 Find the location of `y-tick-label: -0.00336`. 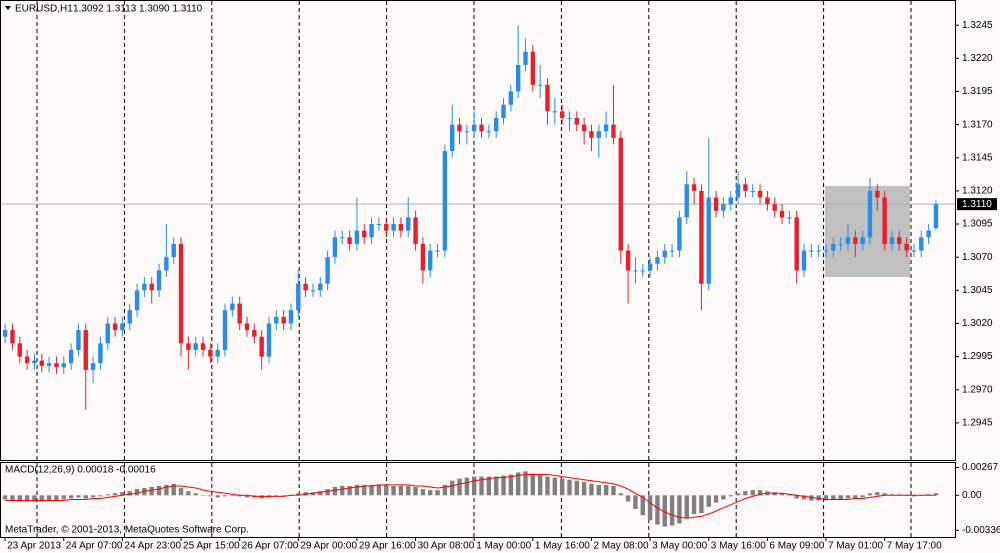

y-tick-label: -0.00336 is located at coordinates (981, 530).